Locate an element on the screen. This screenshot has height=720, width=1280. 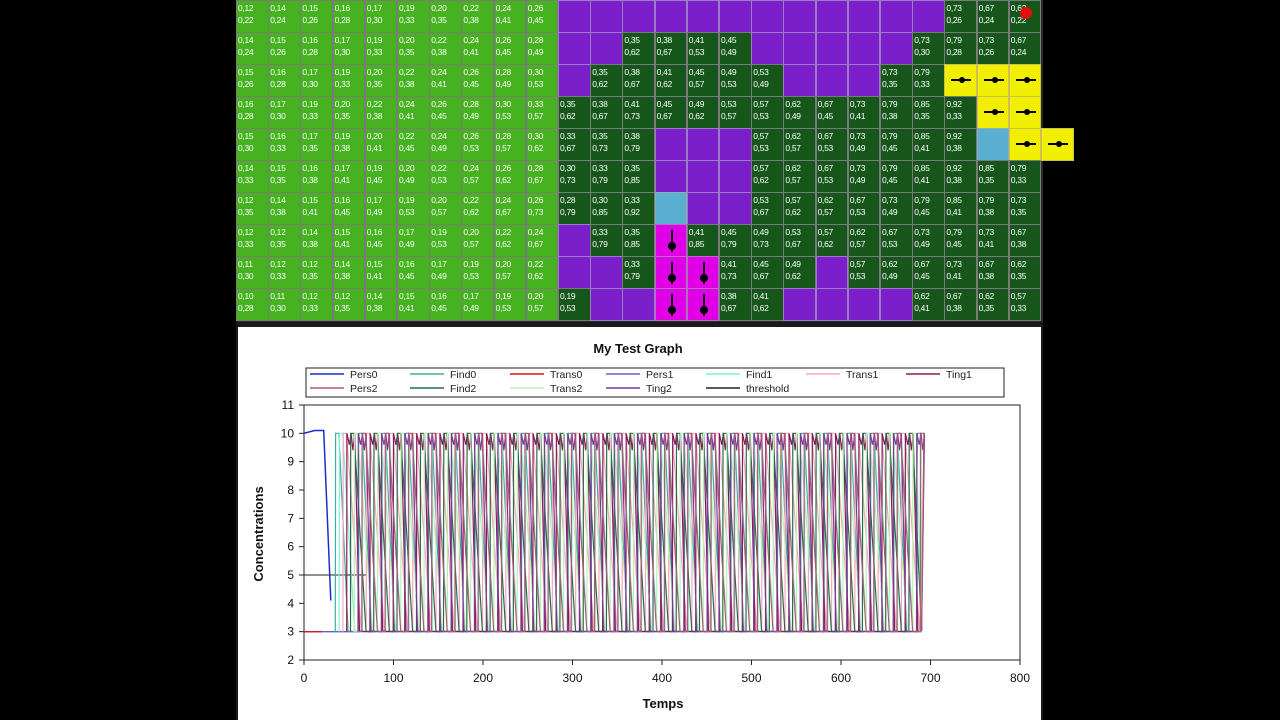
grid-cell: 0,22 0,62 is located at coordinates (542, 272).